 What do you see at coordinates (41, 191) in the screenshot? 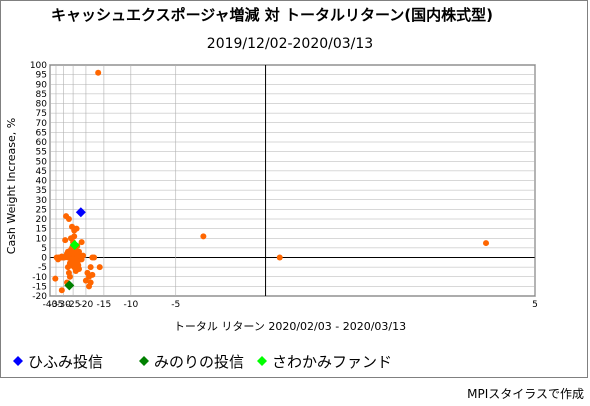
I see `y-tick-label: 35` at bounding box center [41, 191].